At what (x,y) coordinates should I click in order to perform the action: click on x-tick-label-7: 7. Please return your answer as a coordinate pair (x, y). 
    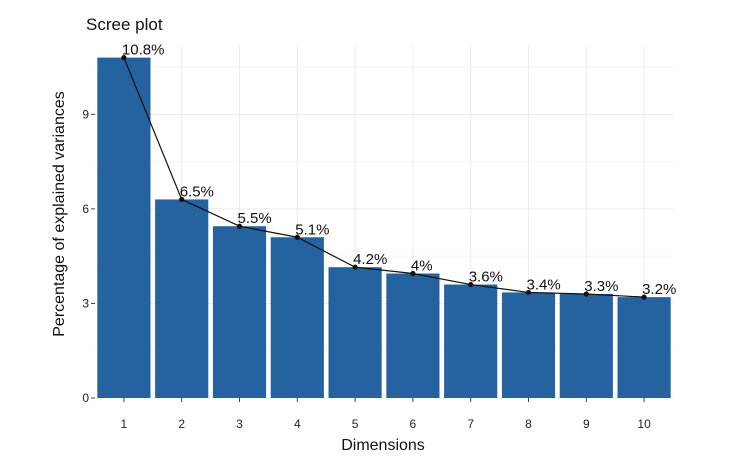
    Looking at the image, I should click on (470, 424).